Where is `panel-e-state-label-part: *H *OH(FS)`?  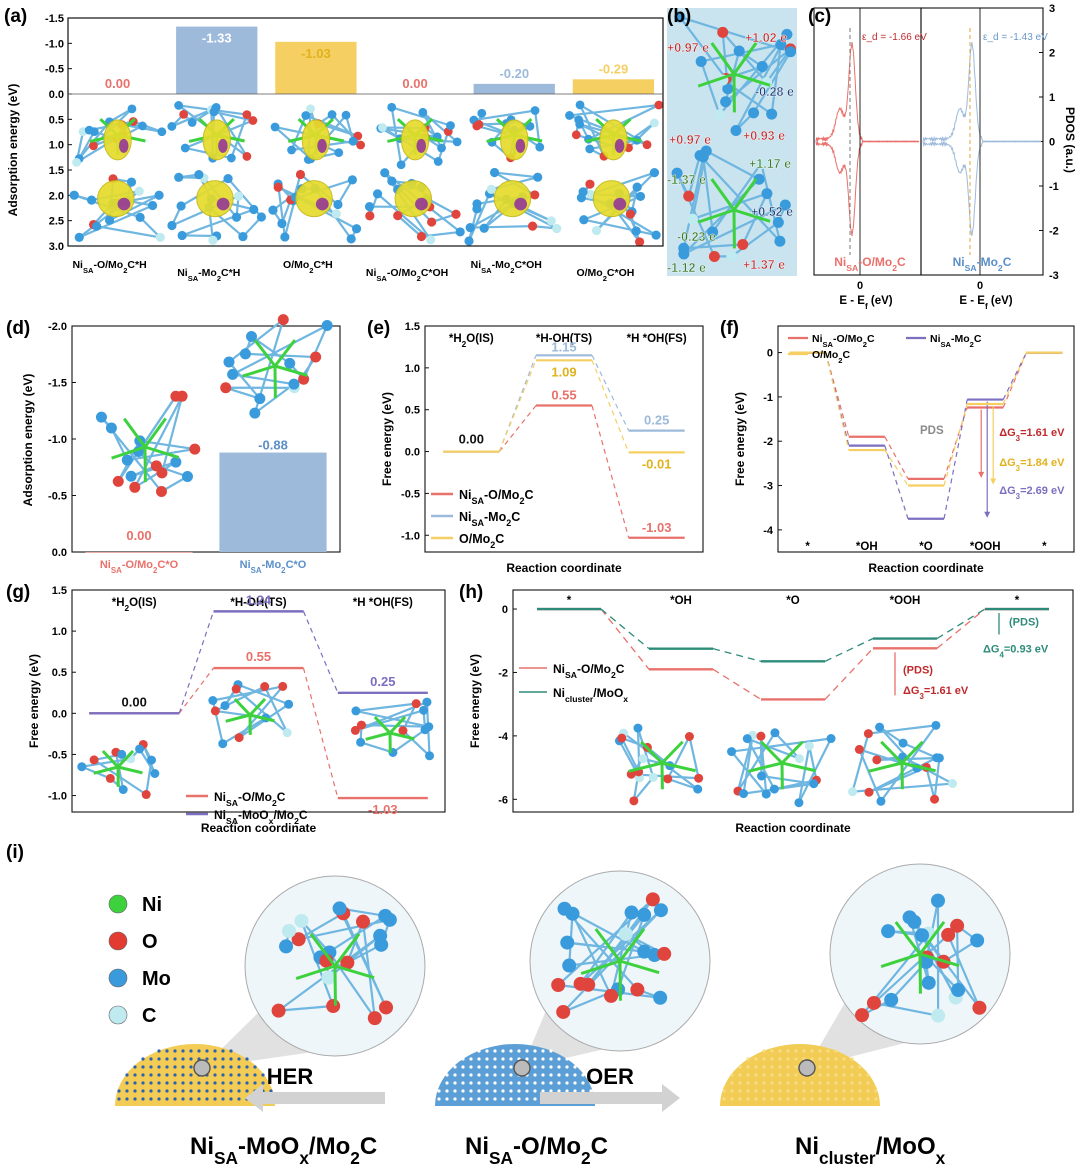
panel-e-state-label-part: *H *OH(FS) is located at coordinates (657, 339).